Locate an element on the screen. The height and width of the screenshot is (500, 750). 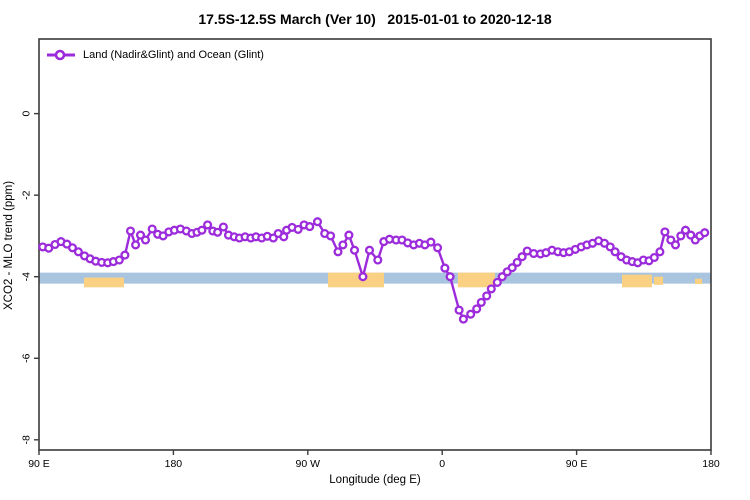
x-tick-label: 0 is located at coordinates (442, 464).